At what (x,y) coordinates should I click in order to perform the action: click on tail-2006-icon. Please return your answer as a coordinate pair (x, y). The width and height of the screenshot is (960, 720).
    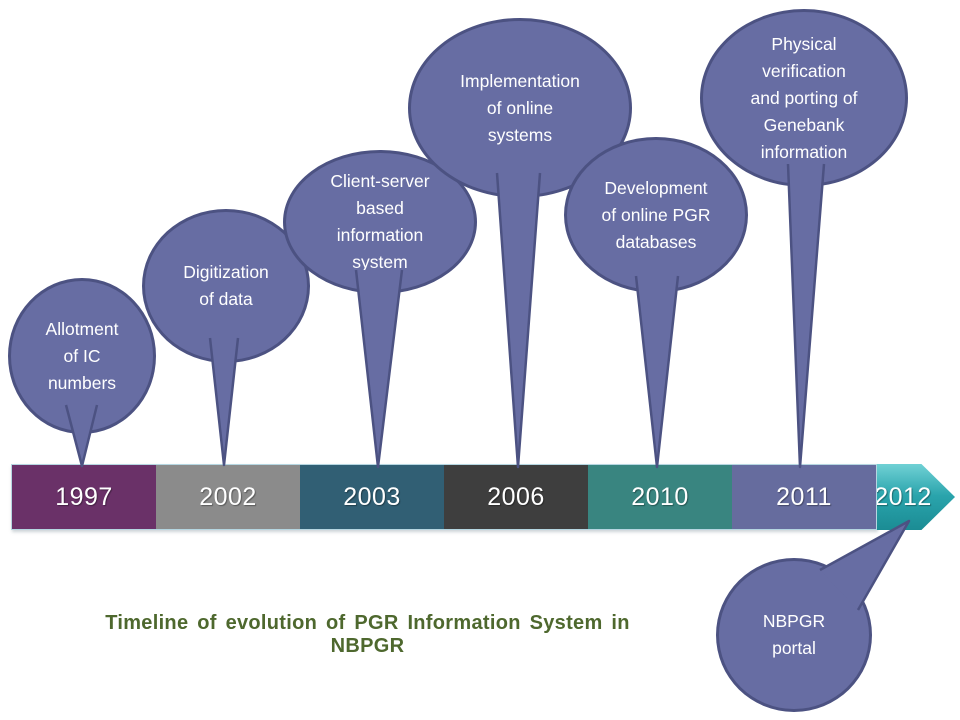
    Looking at the image, I should click on (518, 320).